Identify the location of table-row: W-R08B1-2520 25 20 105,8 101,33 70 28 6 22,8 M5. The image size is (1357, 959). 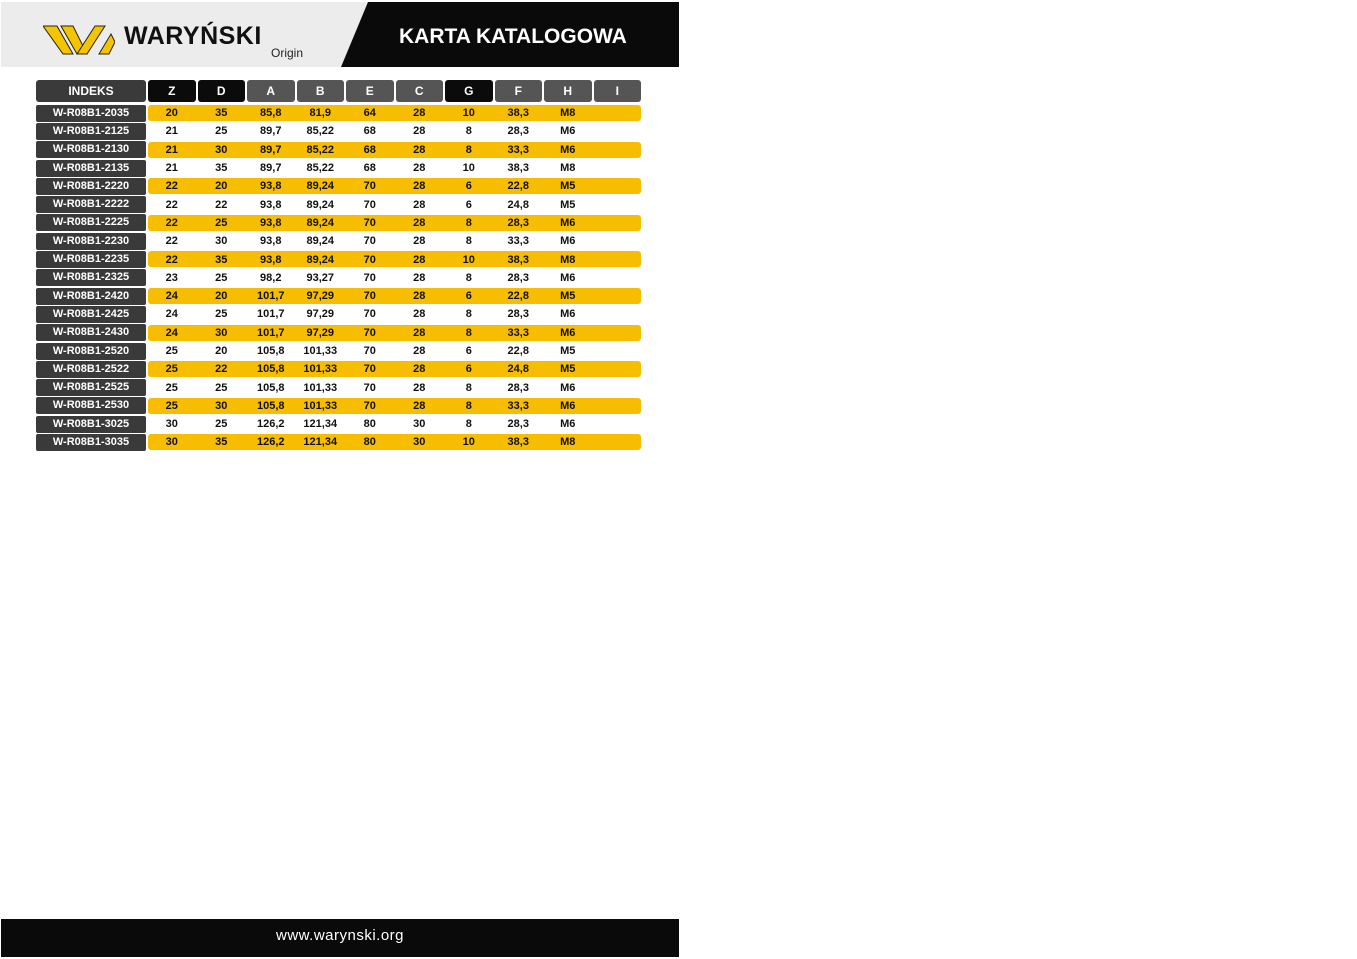
(339, 351).